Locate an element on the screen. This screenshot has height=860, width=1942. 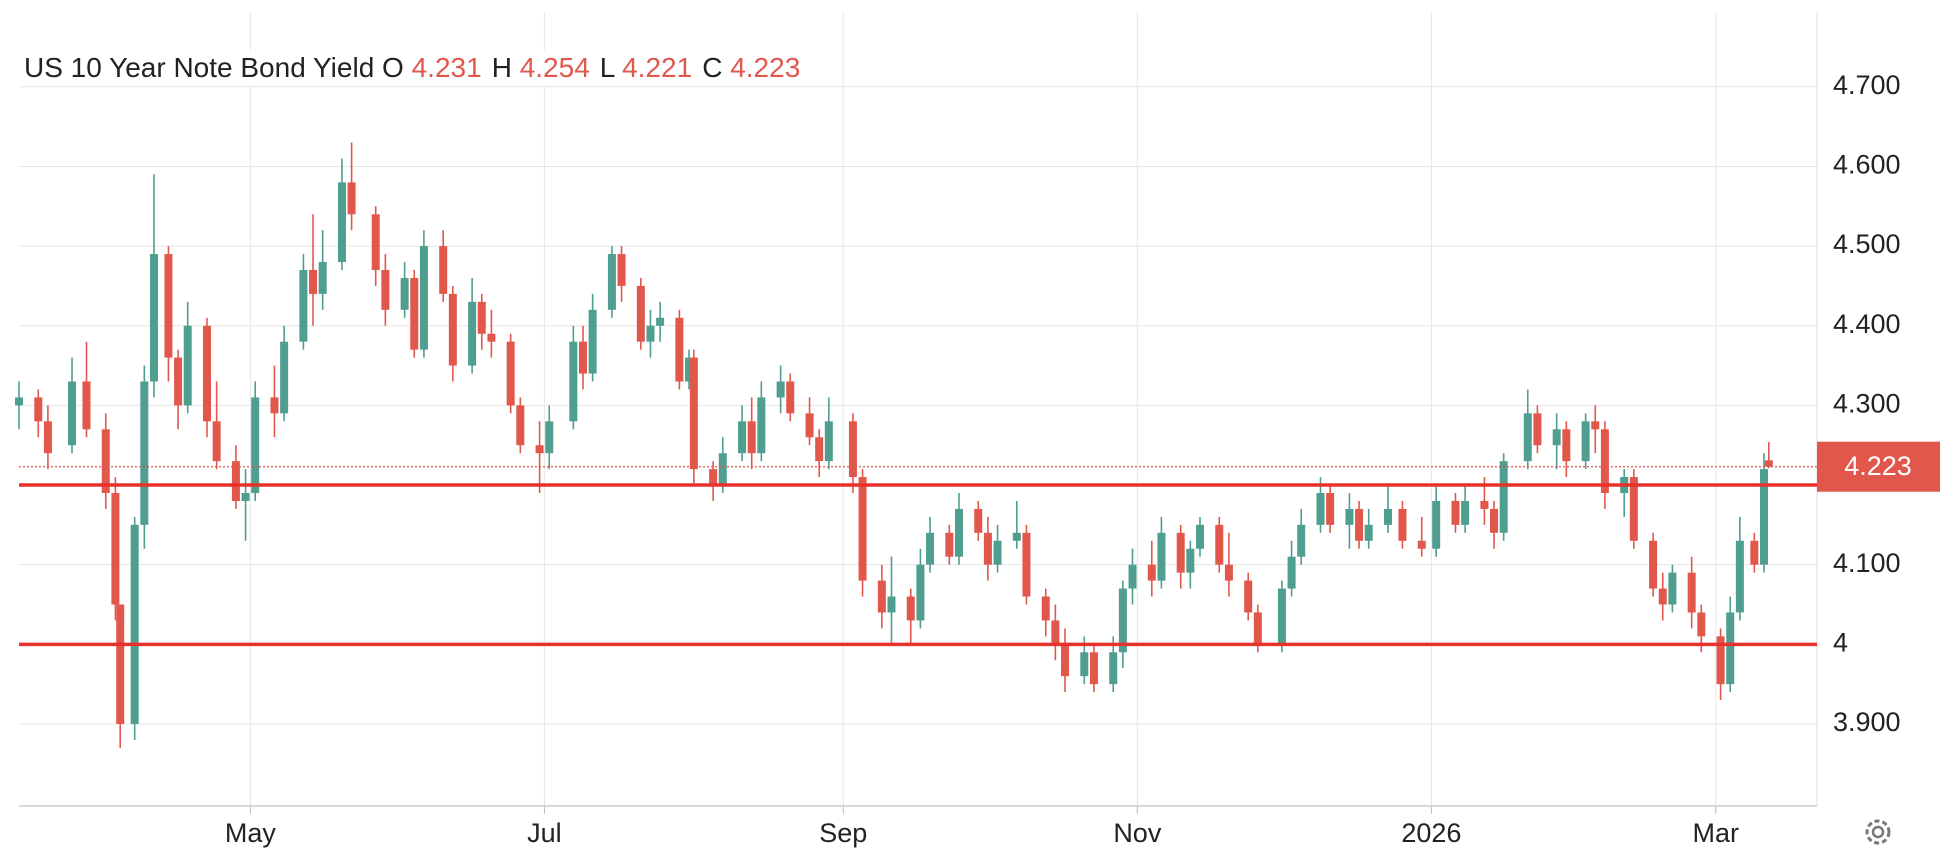
y-tick-label: 4.100 is located at coordinates (1867, 563).